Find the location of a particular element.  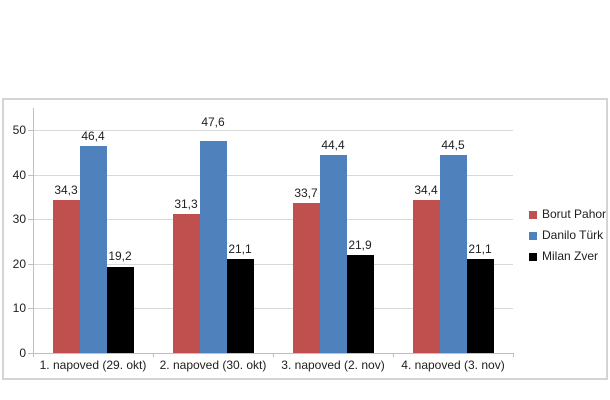

bar-series1-cat3 is located at coordinates (306, 277).